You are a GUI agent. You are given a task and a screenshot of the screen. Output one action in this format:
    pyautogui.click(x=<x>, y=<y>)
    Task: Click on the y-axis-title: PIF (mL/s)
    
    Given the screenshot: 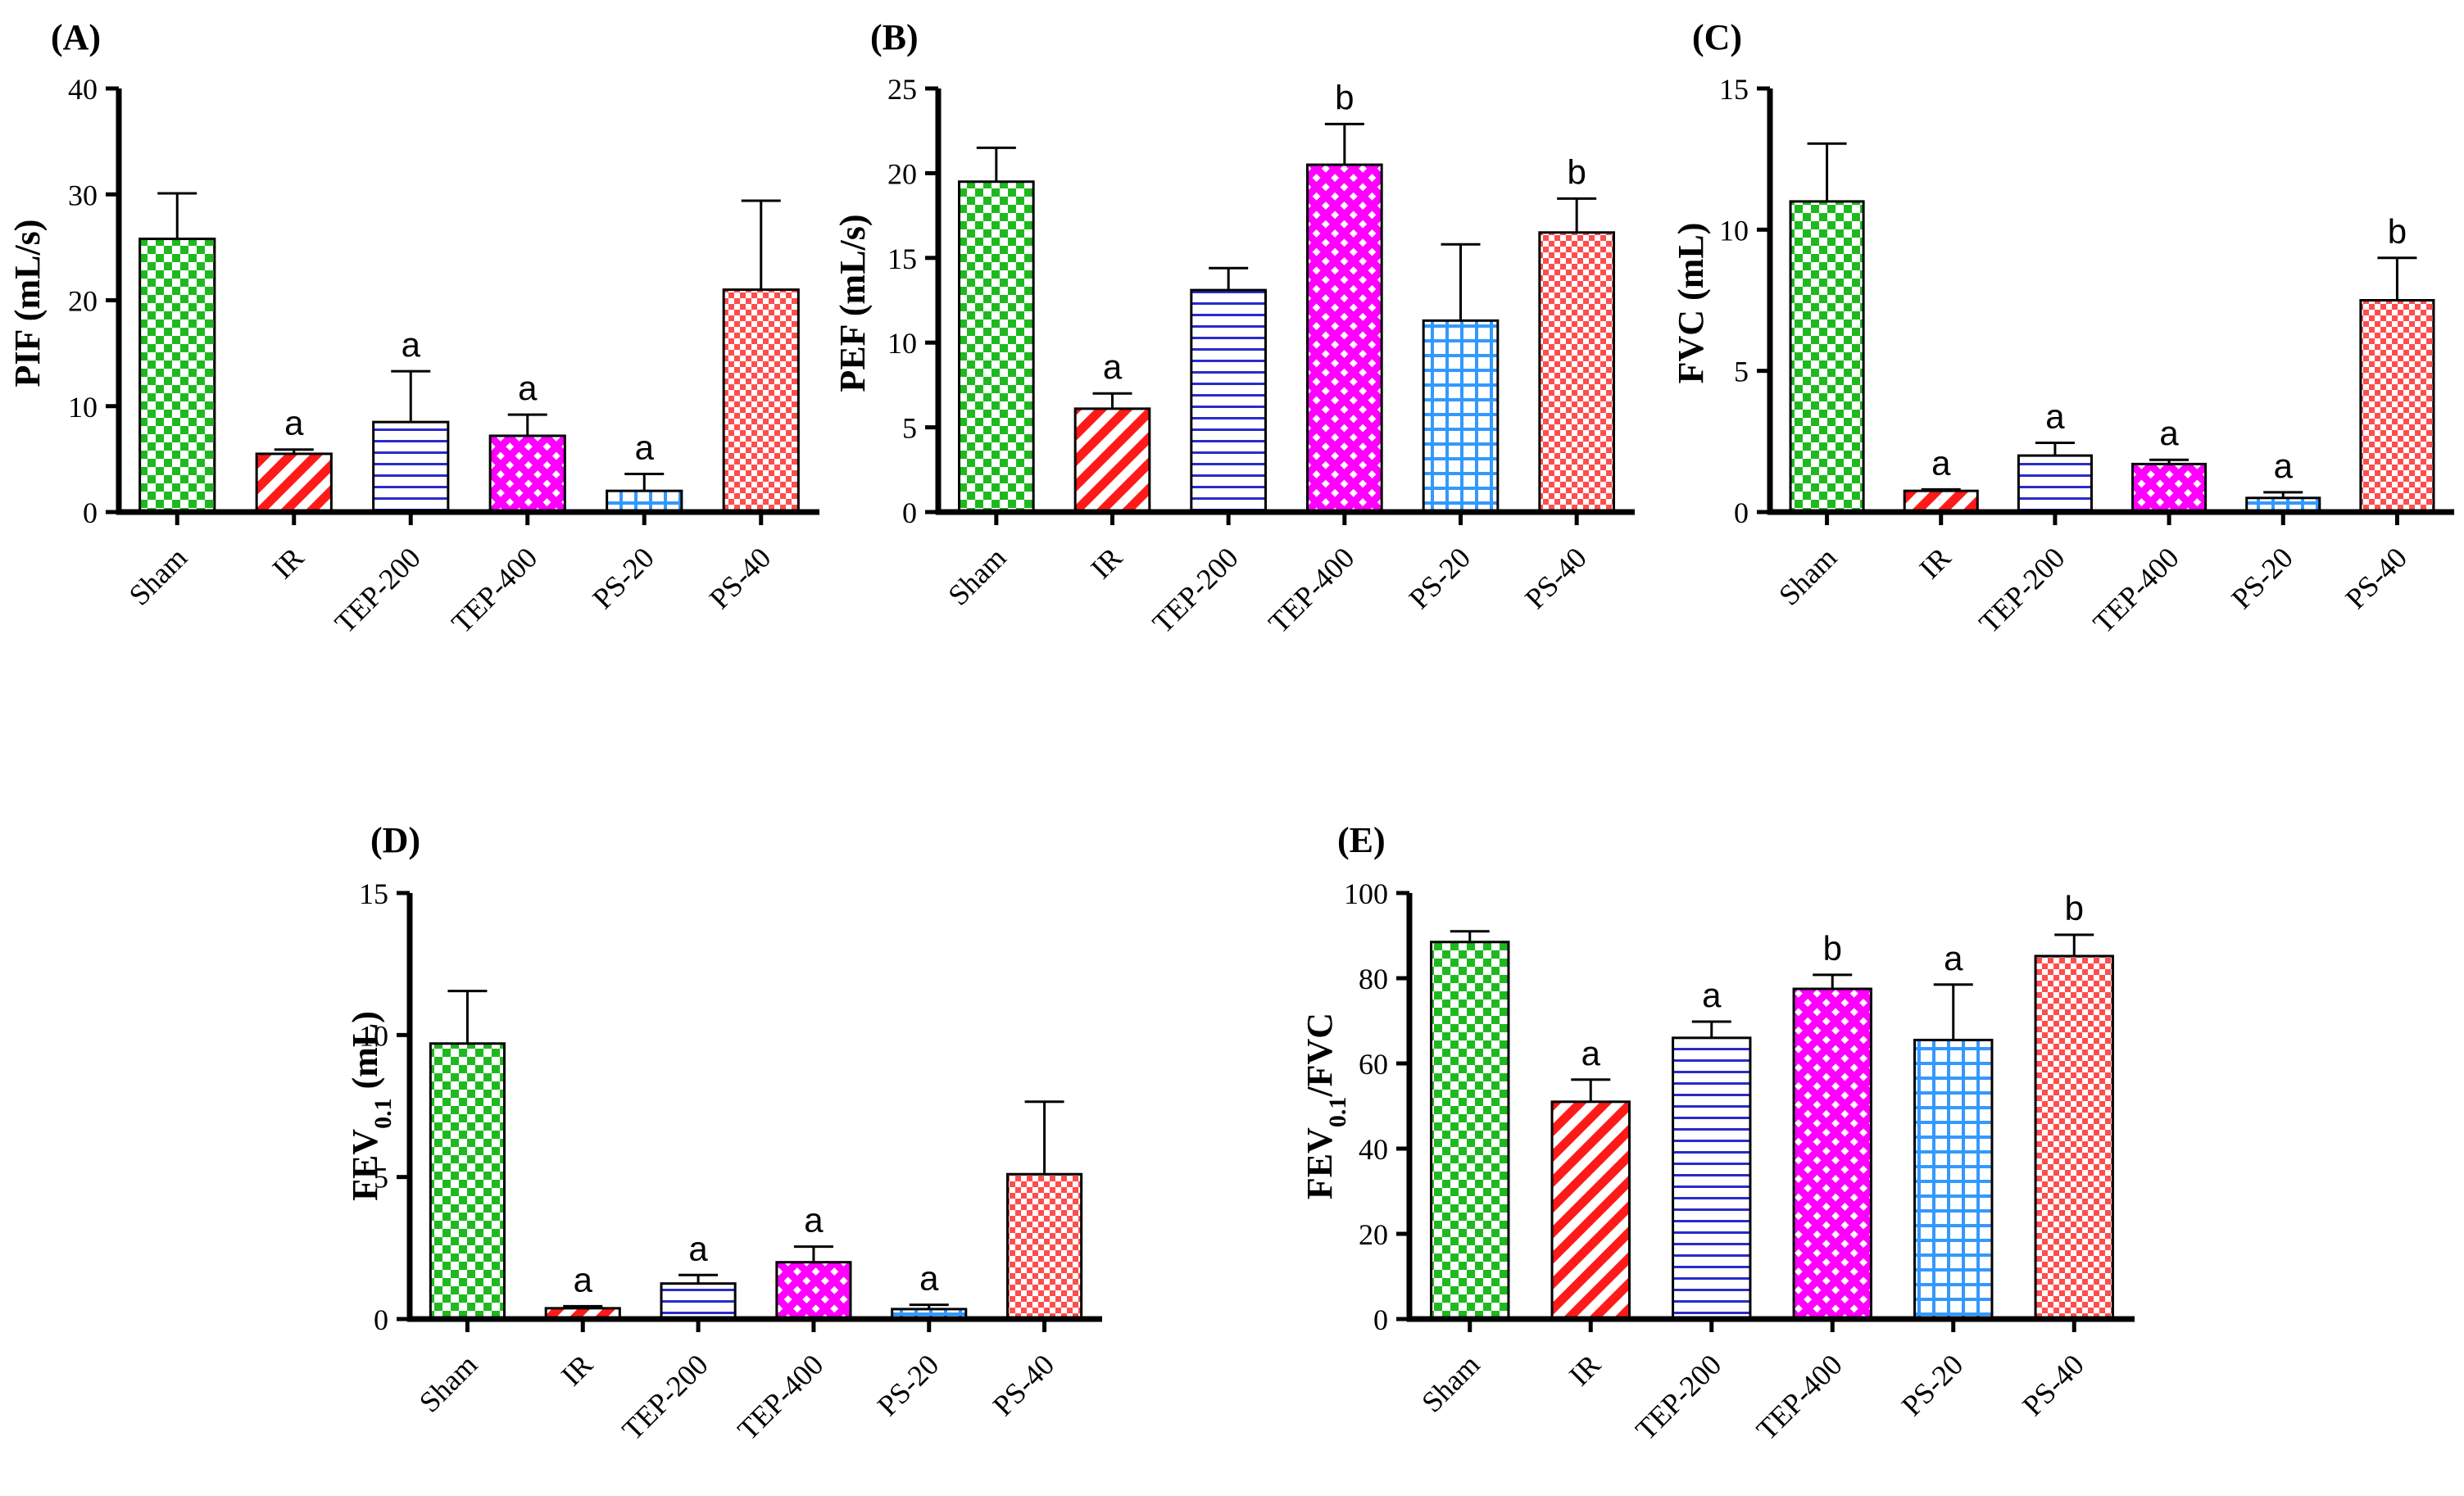 What is the action you would take?
    pyautogui.click(x=27, y=304)
    